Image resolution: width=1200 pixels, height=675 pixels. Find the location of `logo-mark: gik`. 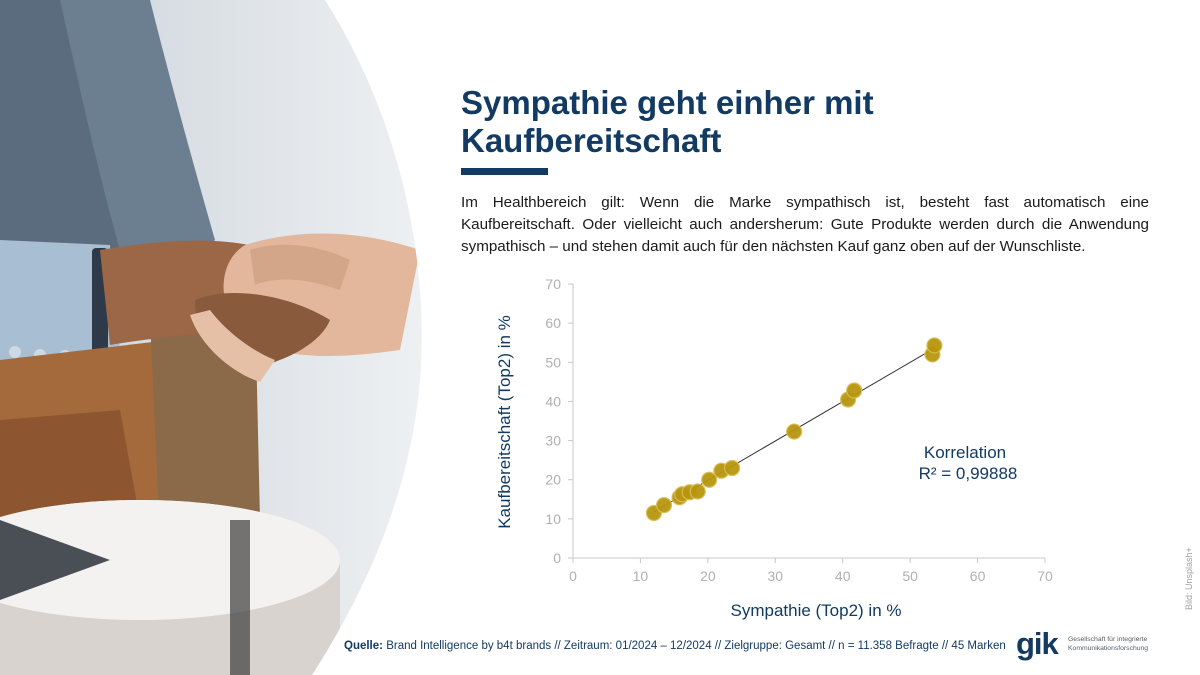

logo-mark: gik is located at coordinates (1037, 643).